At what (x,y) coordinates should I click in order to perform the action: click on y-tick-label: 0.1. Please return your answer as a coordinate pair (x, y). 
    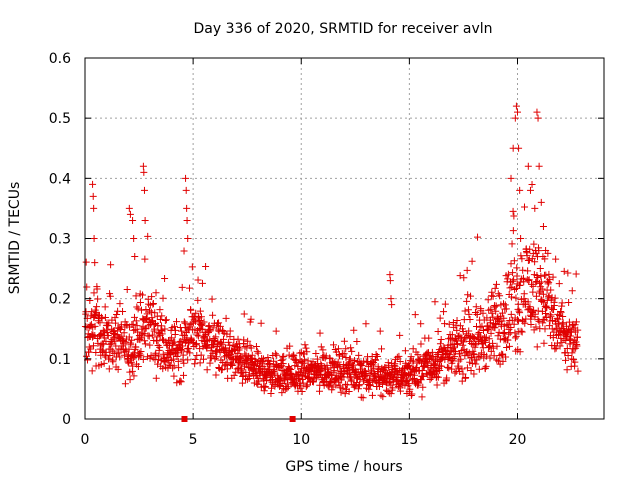
    Looking at the image, I should click on (60, 360).